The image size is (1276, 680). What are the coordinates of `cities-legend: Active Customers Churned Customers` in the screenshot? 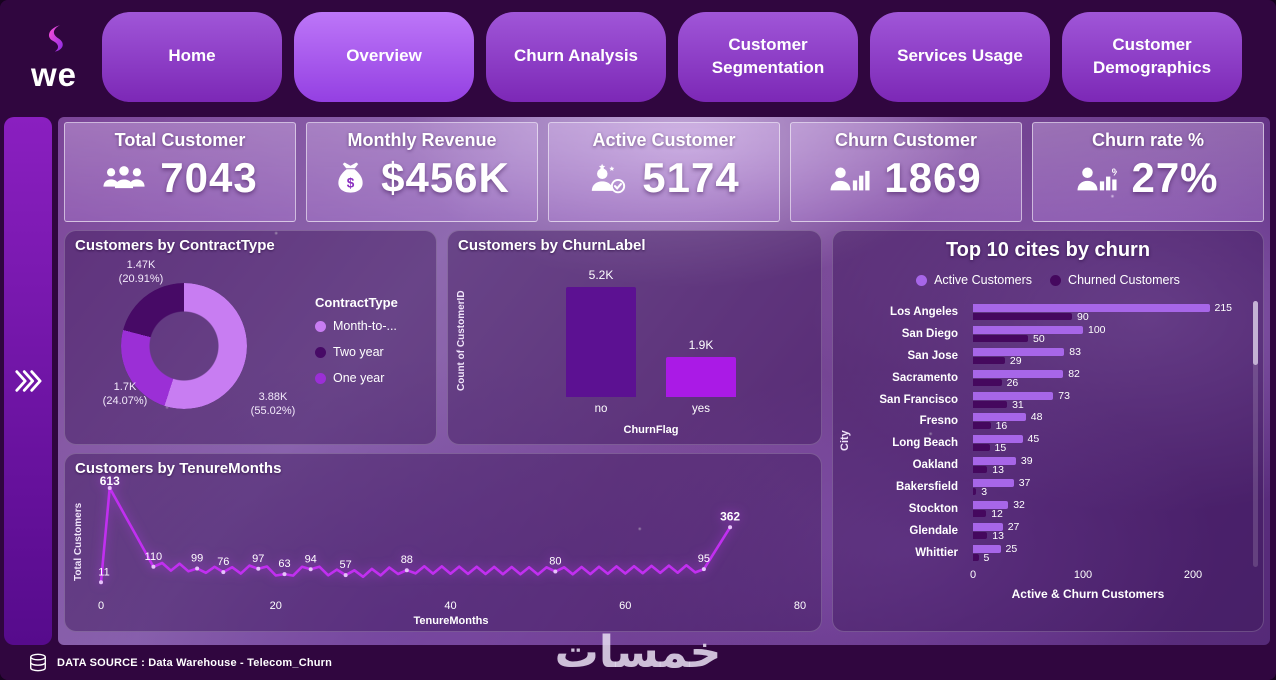 It's located at (1048, 280).